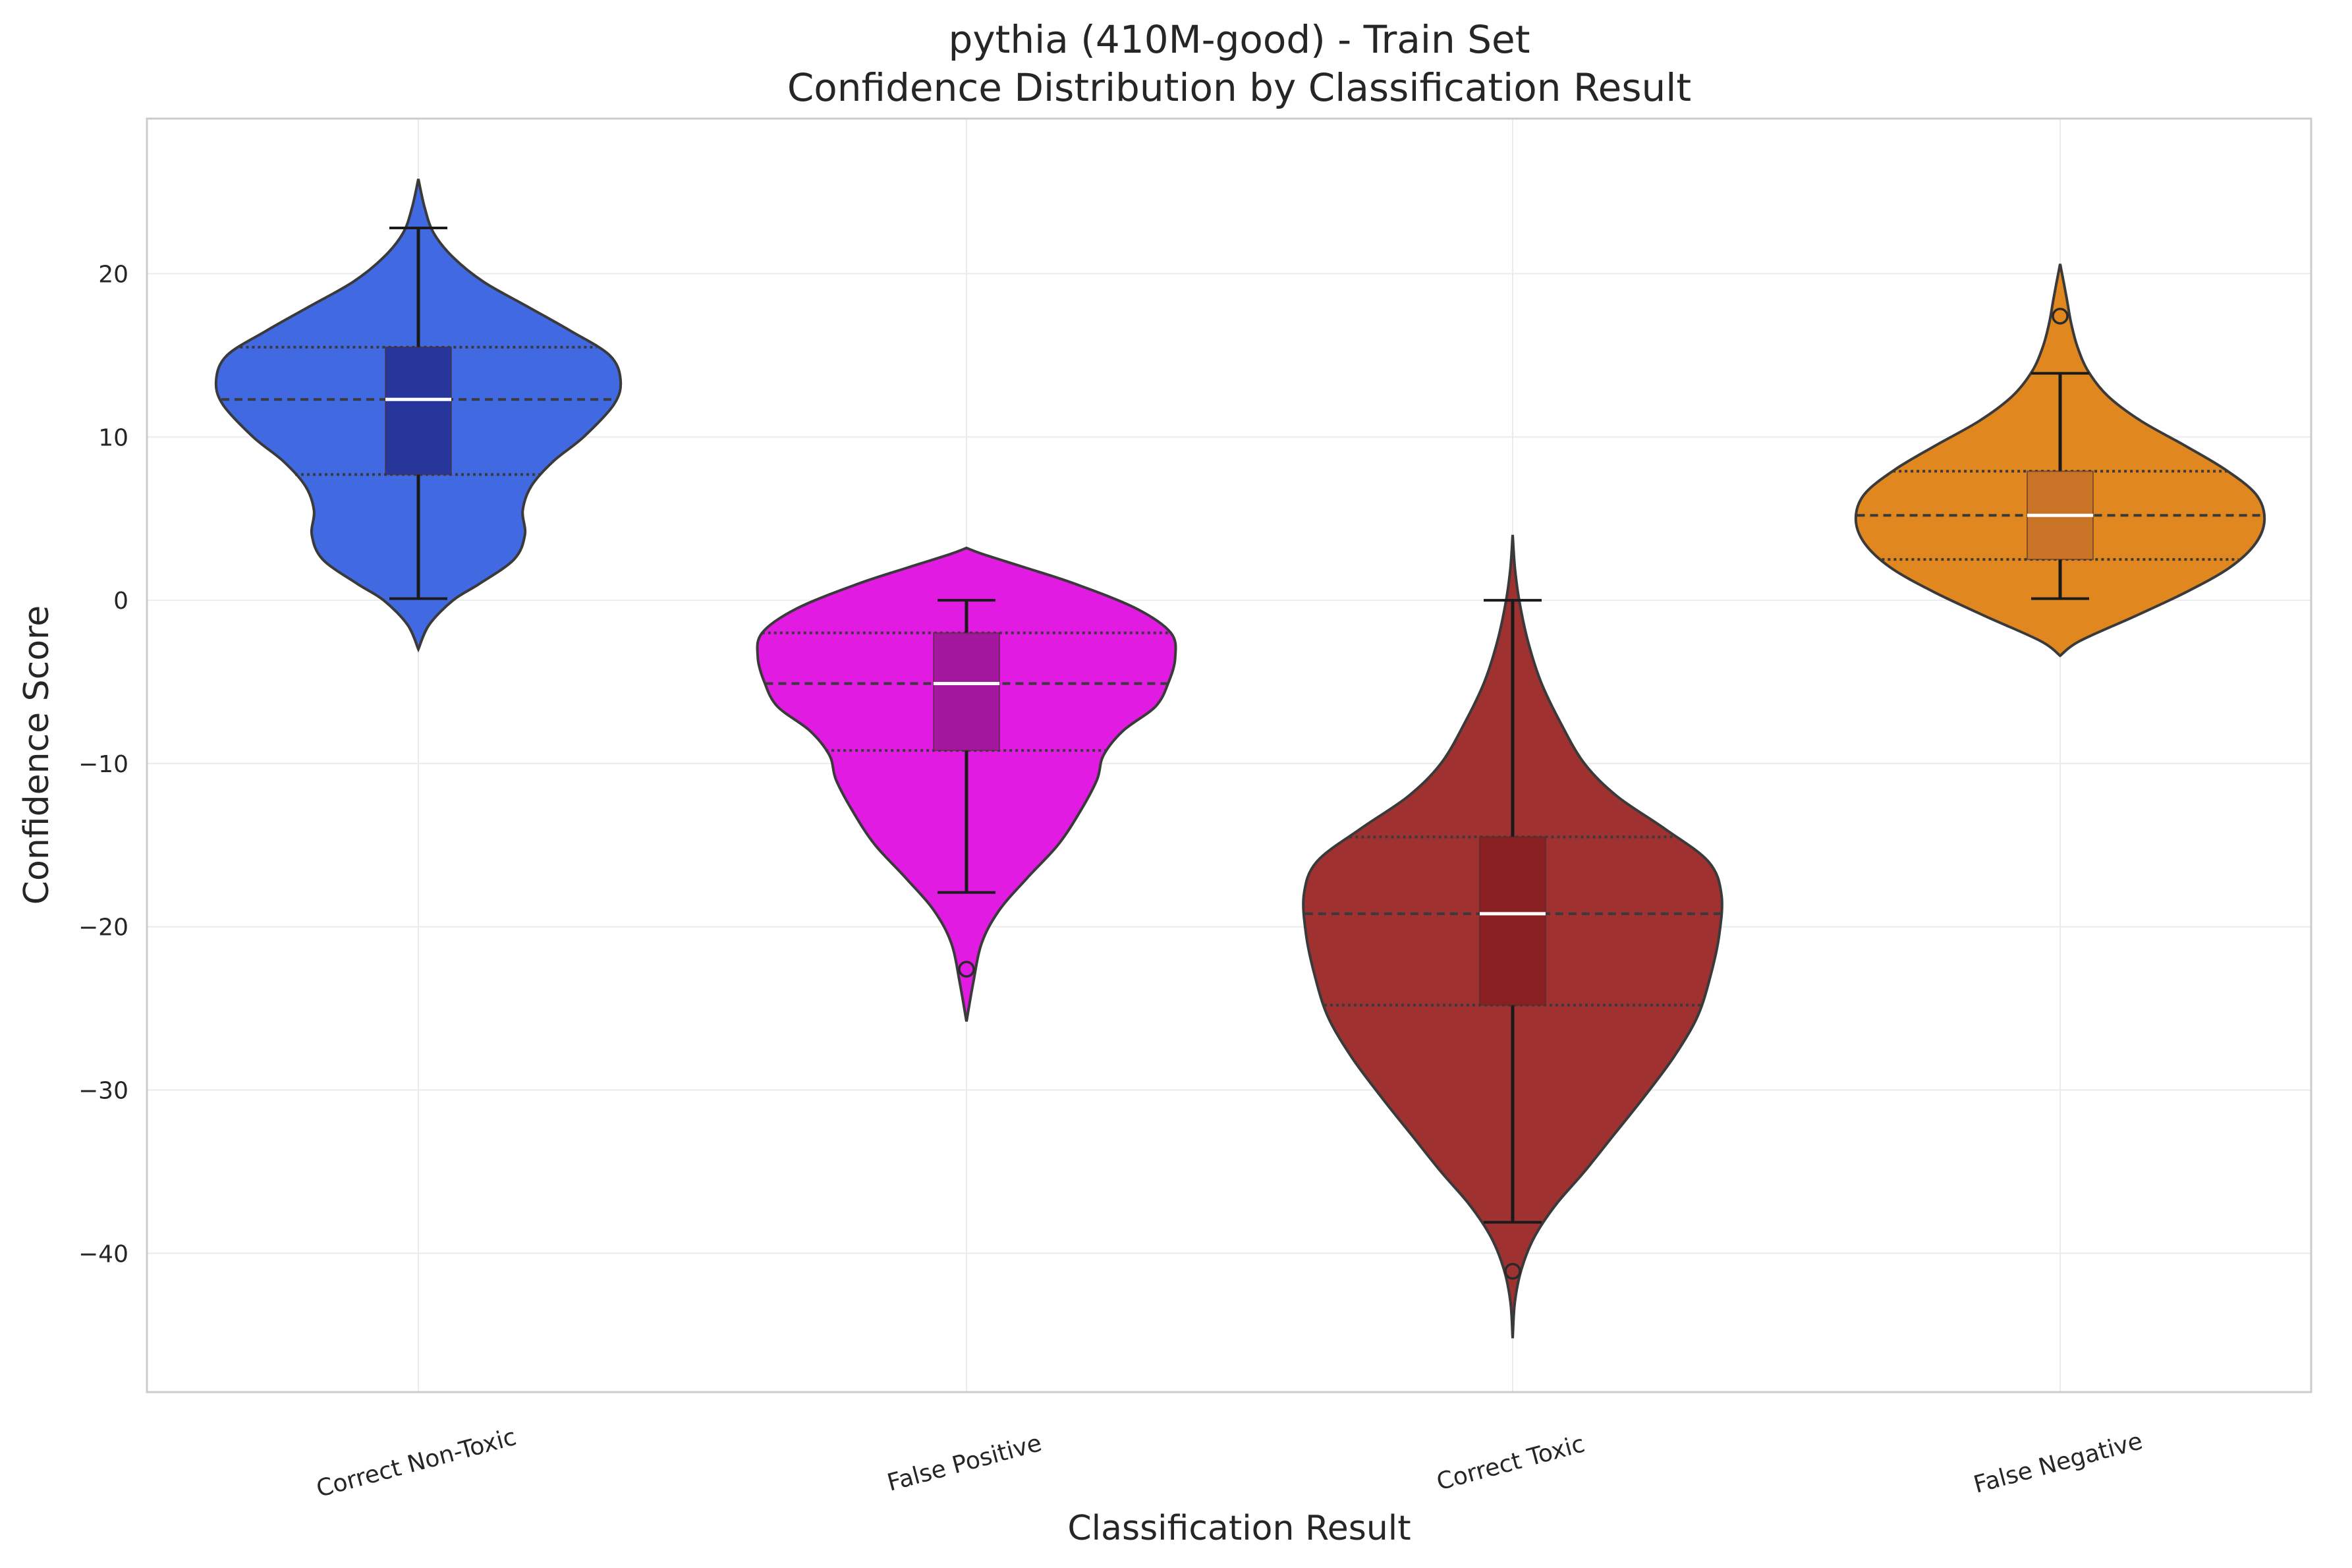 The height and width of the screenshot is (1568, 2352). I want to click on y-tick-label: 10, so click(113, 437).